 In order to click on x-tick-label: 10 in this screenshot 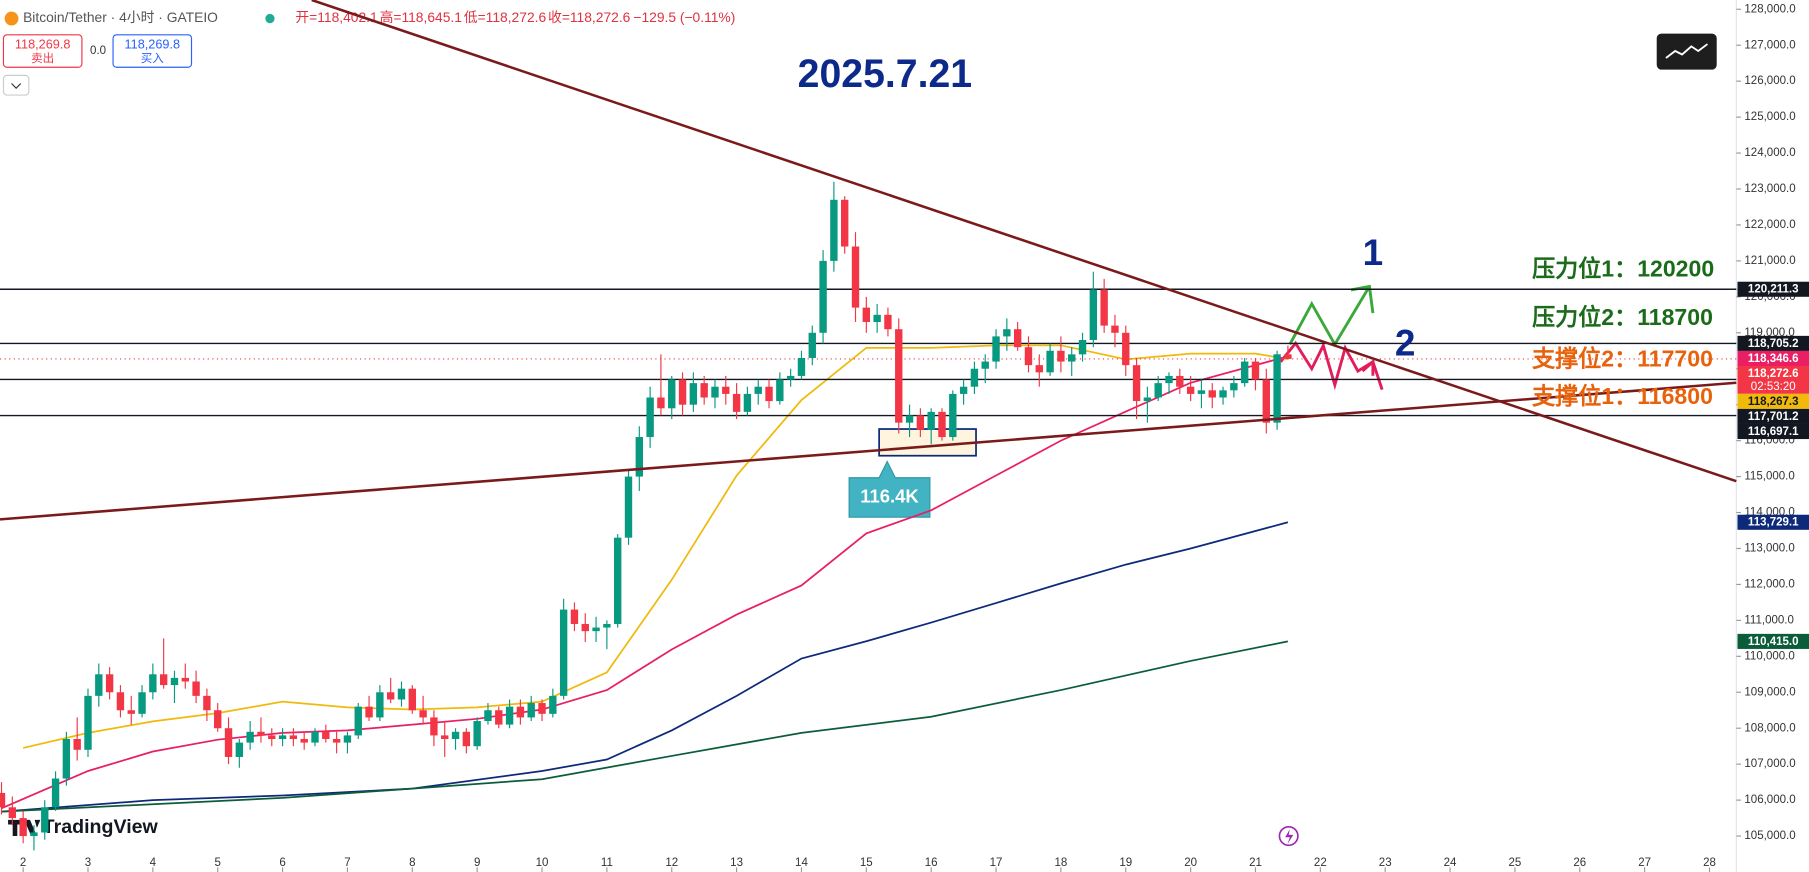, I will do `click(542, 863)`.